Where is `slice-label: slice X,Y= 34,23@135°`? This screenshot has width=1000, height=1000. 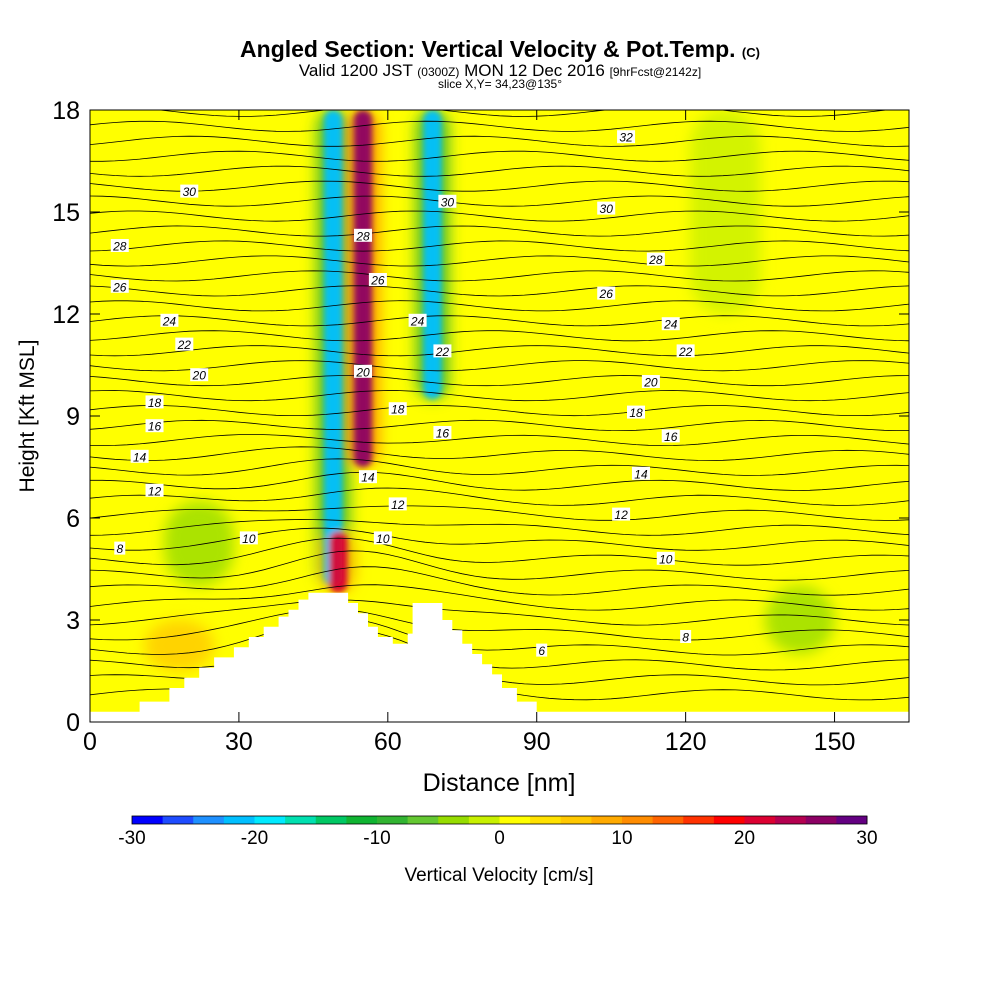 slice-label: slice X,Y= 34,23@135° is located at coordinates (500, 84).